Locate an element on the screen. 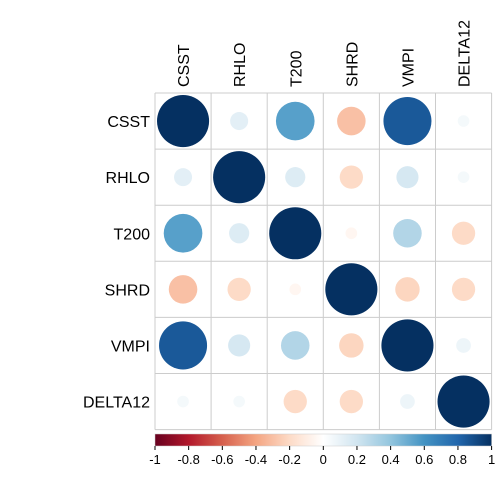  row-label-vmpi: VMPI is located at coordinates (130, 346).